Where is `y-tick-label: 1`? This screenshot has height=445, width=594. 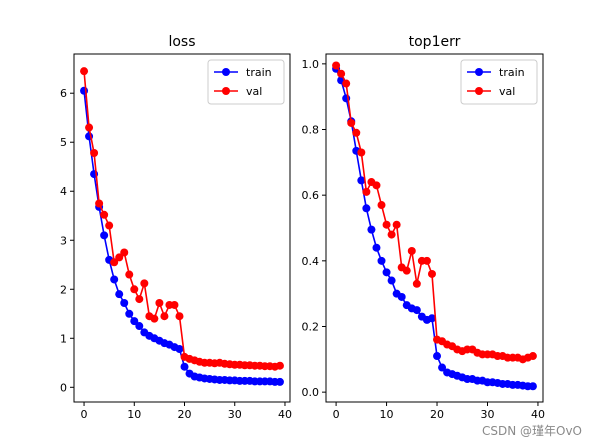
y-tick-label: 1 is located at coordinates (63, 338).